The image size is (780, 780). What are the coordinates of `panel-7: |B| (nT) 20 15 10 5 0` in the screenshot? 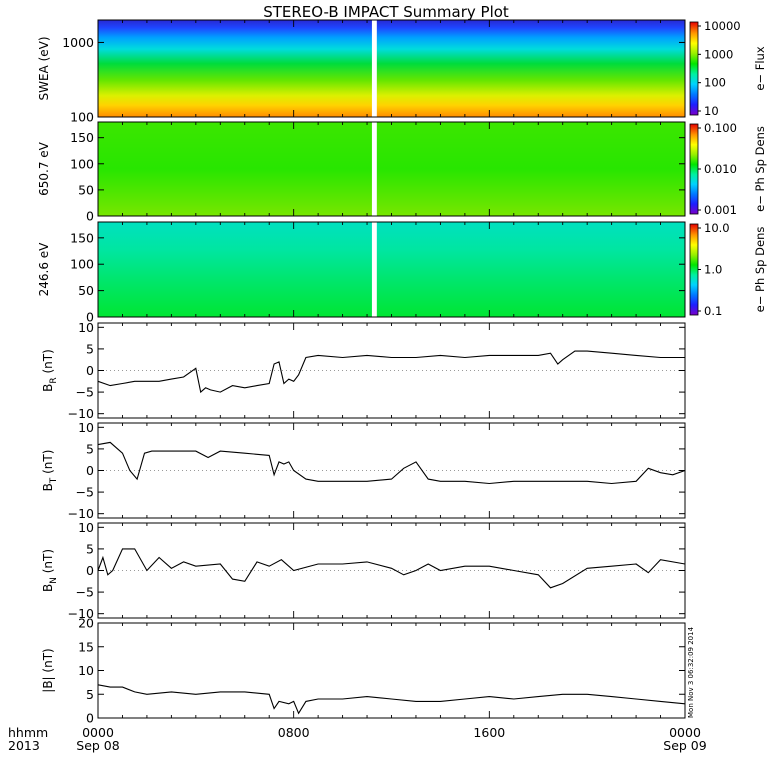 It's located at (363, 671).